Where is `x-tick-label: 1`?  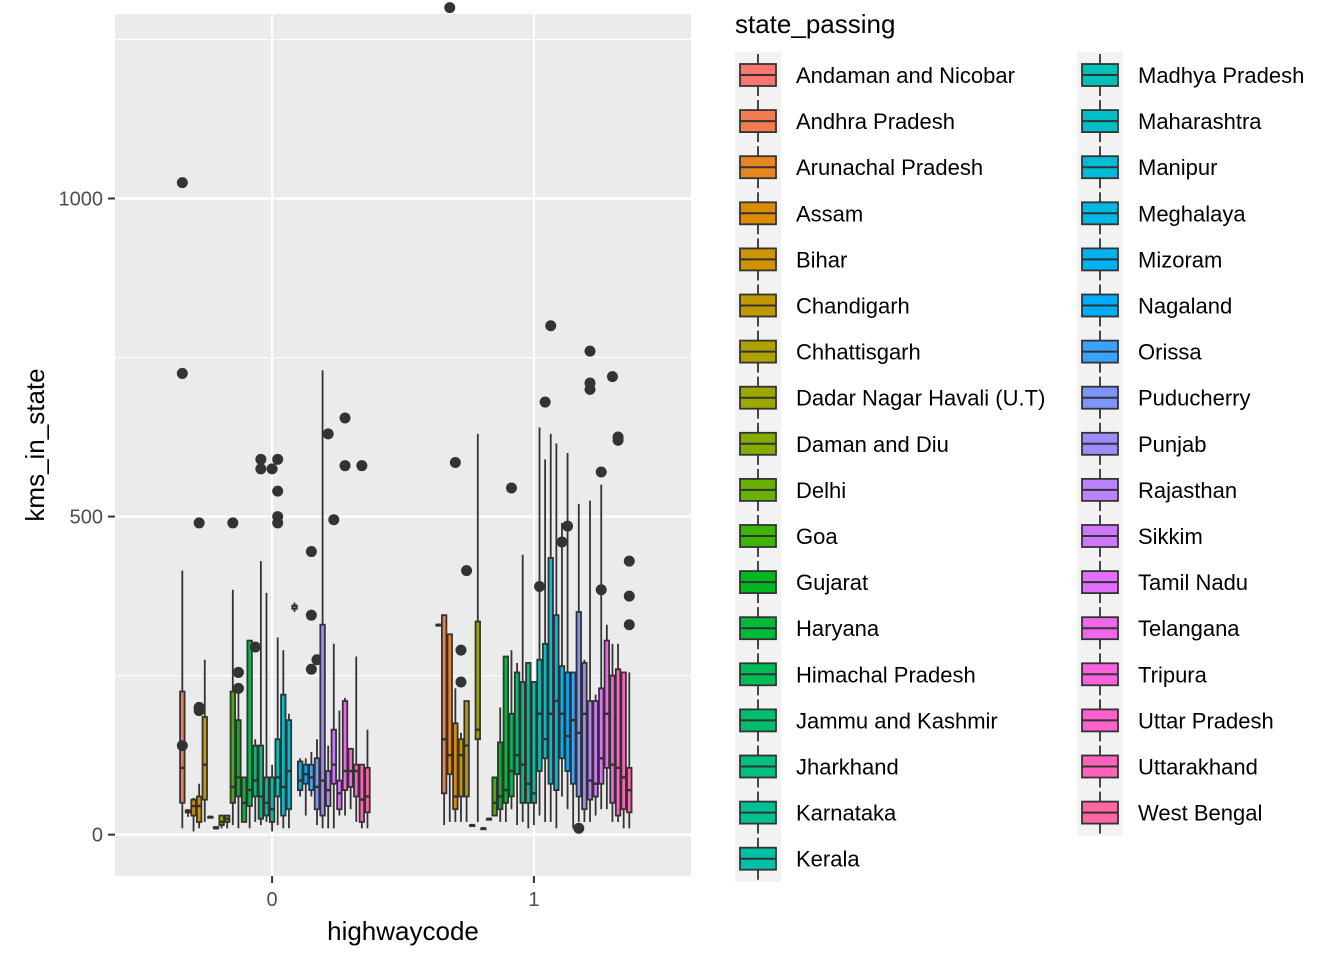 x-tick-label: 1 is located at coordinates (533, 900).